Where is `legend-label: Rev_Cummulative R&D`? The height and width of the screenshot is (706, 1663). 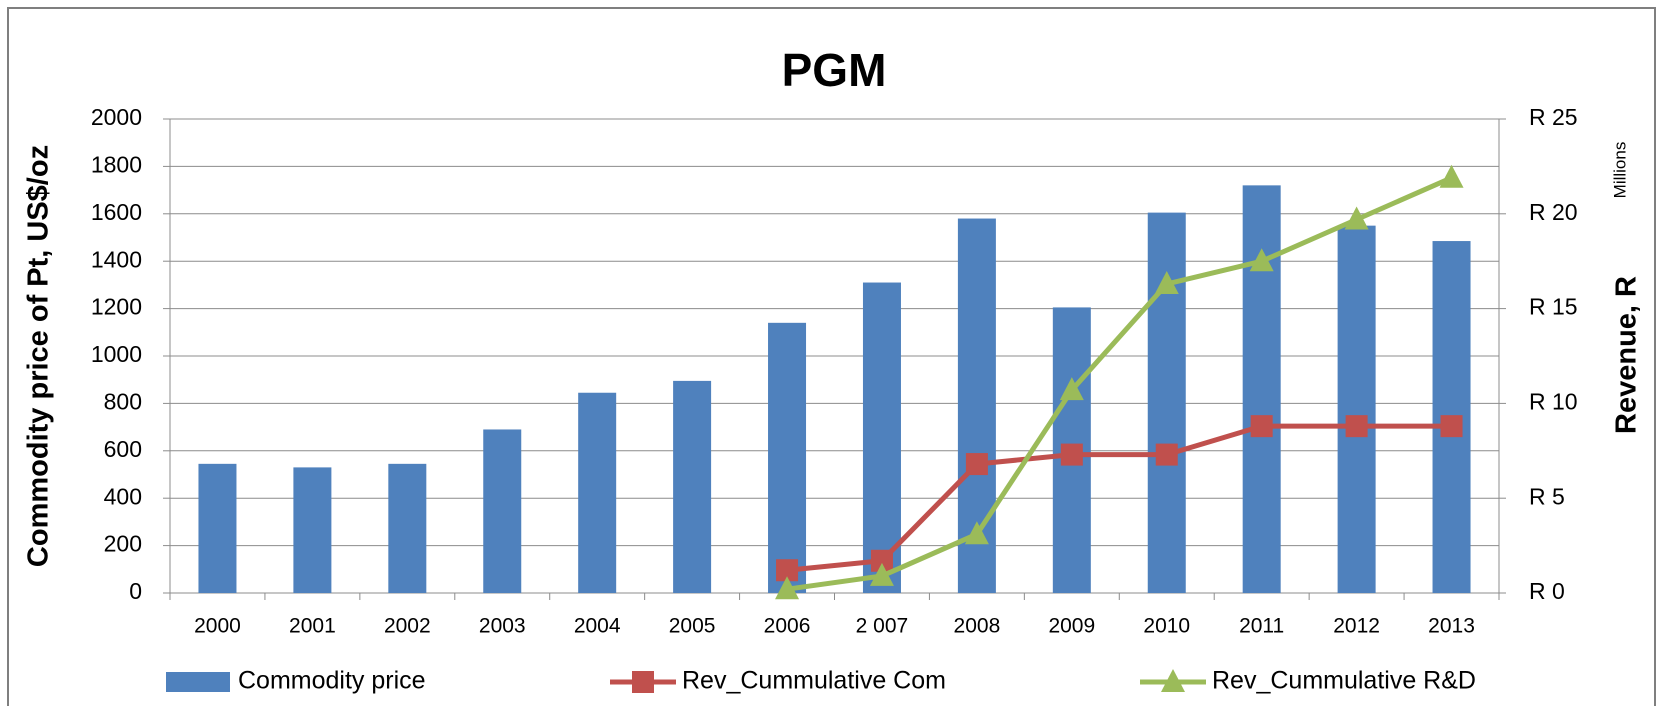
legend-label: Rev_Cummulative R&D is located at coordinates (1344, 681).